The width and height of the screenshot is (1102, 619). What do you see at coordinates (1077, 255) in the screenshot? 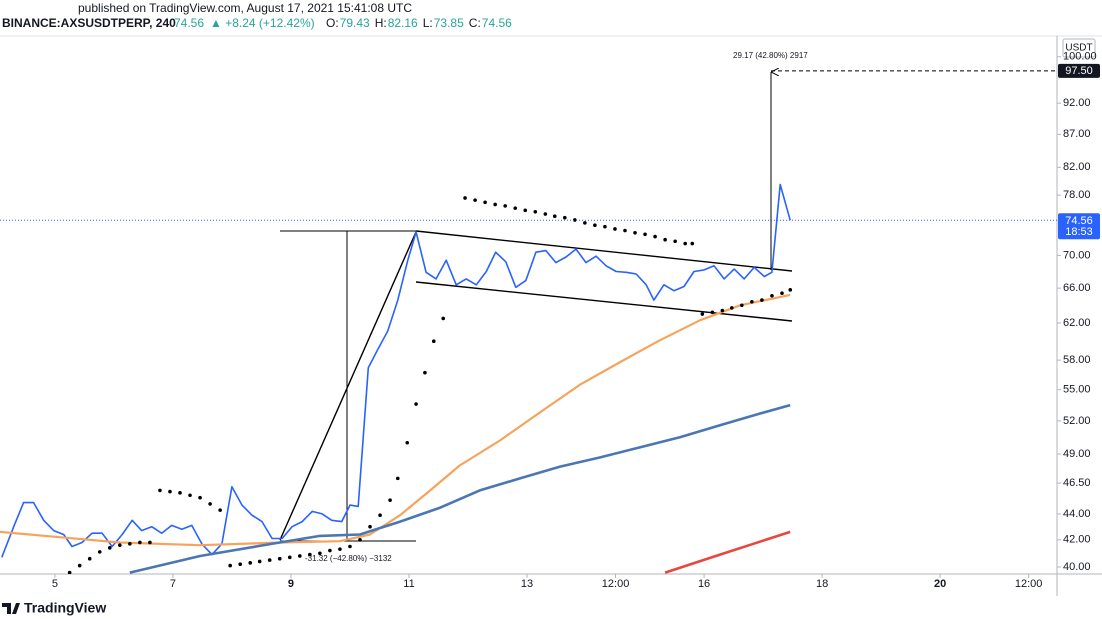
I see `y-tick-label: 70.00` at bounding box center [1077, 255].